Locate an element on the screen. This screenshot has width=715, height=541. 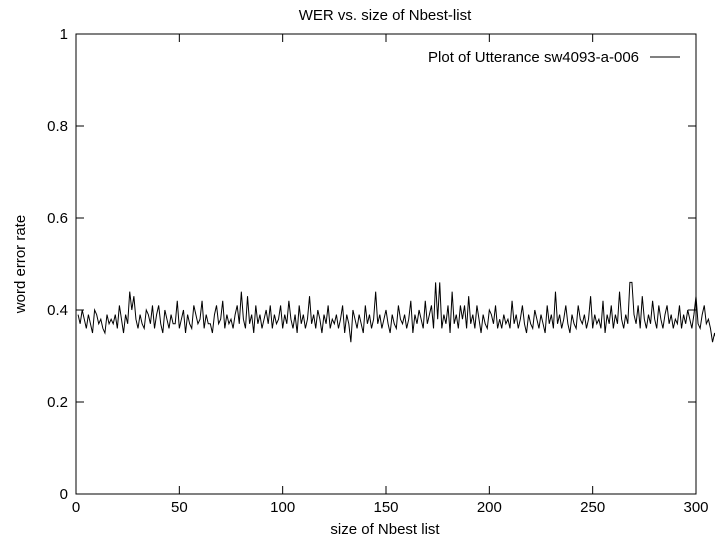
x-axis-label: size of Nbest list is located at coordinates (385, 529).